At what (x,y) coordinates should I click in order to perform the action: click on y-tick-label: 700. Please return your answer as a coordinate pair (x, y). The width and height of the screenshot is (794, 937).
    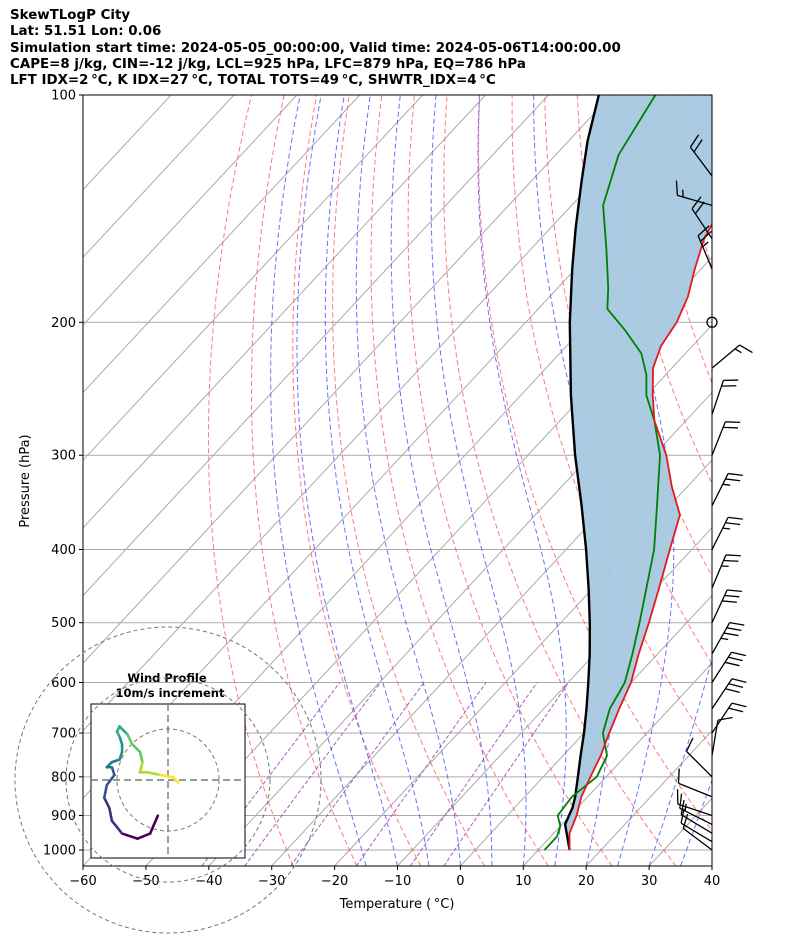
    Looking at the image, I should click on (63, 734).